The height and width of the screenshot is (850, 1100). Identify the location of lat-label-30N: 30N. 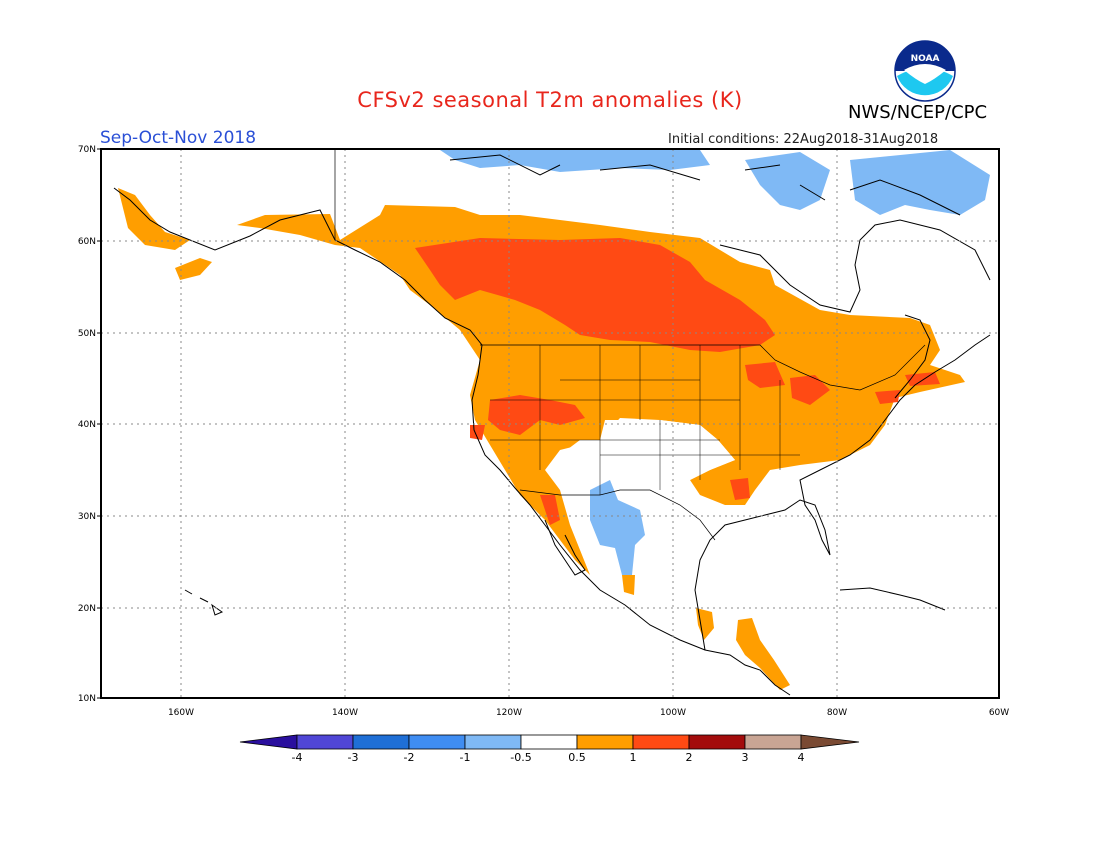
(87, 517).